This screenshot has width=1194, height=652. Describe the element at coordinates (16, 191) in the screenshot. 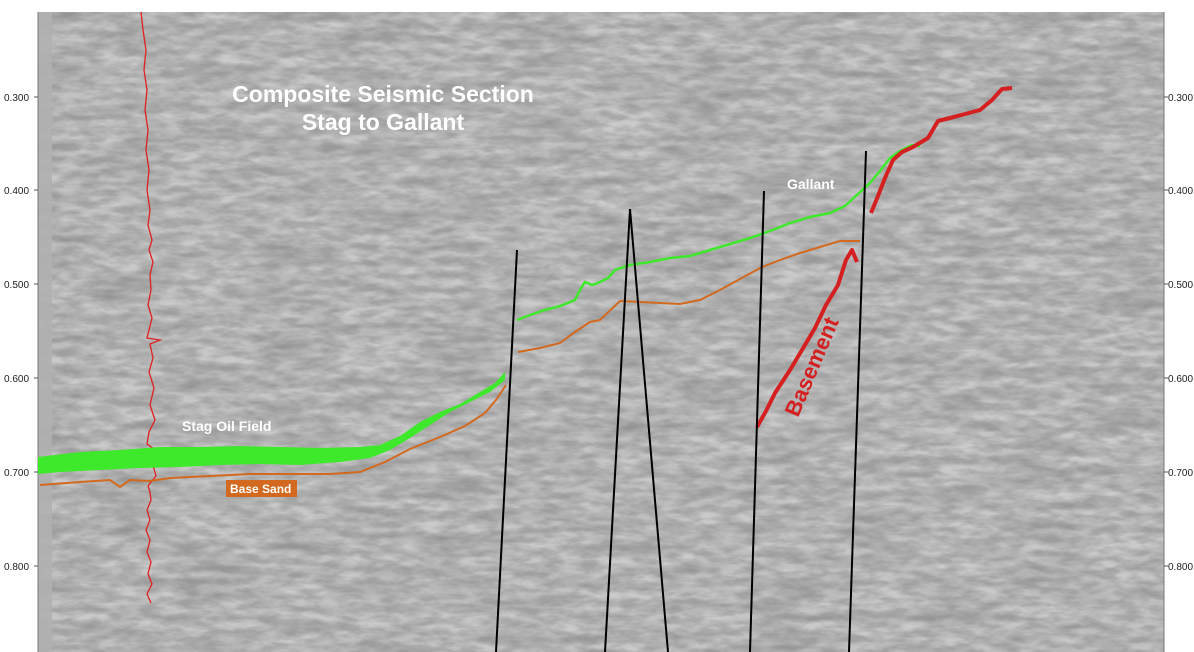

I see `left-tick-label-0400: 0.400` at that location.